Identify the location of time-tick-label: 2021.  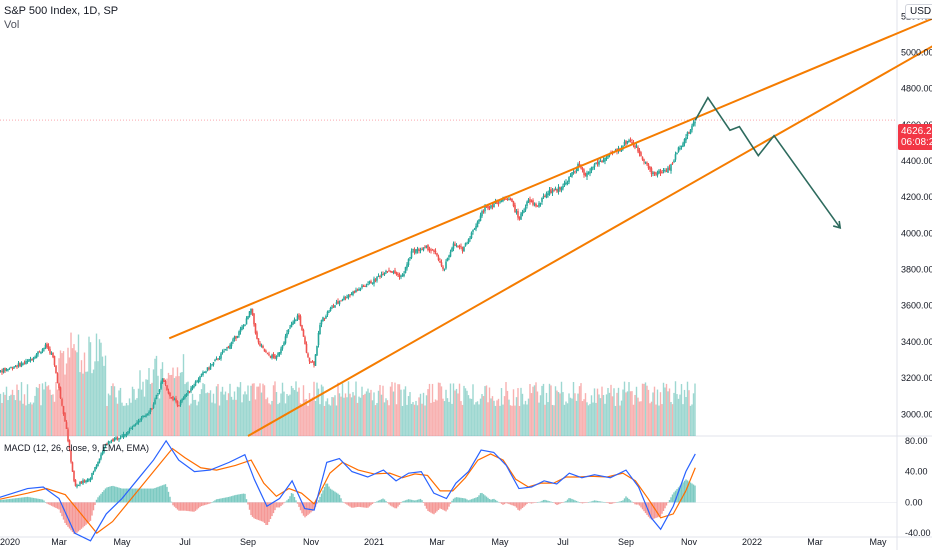
(374, 542).